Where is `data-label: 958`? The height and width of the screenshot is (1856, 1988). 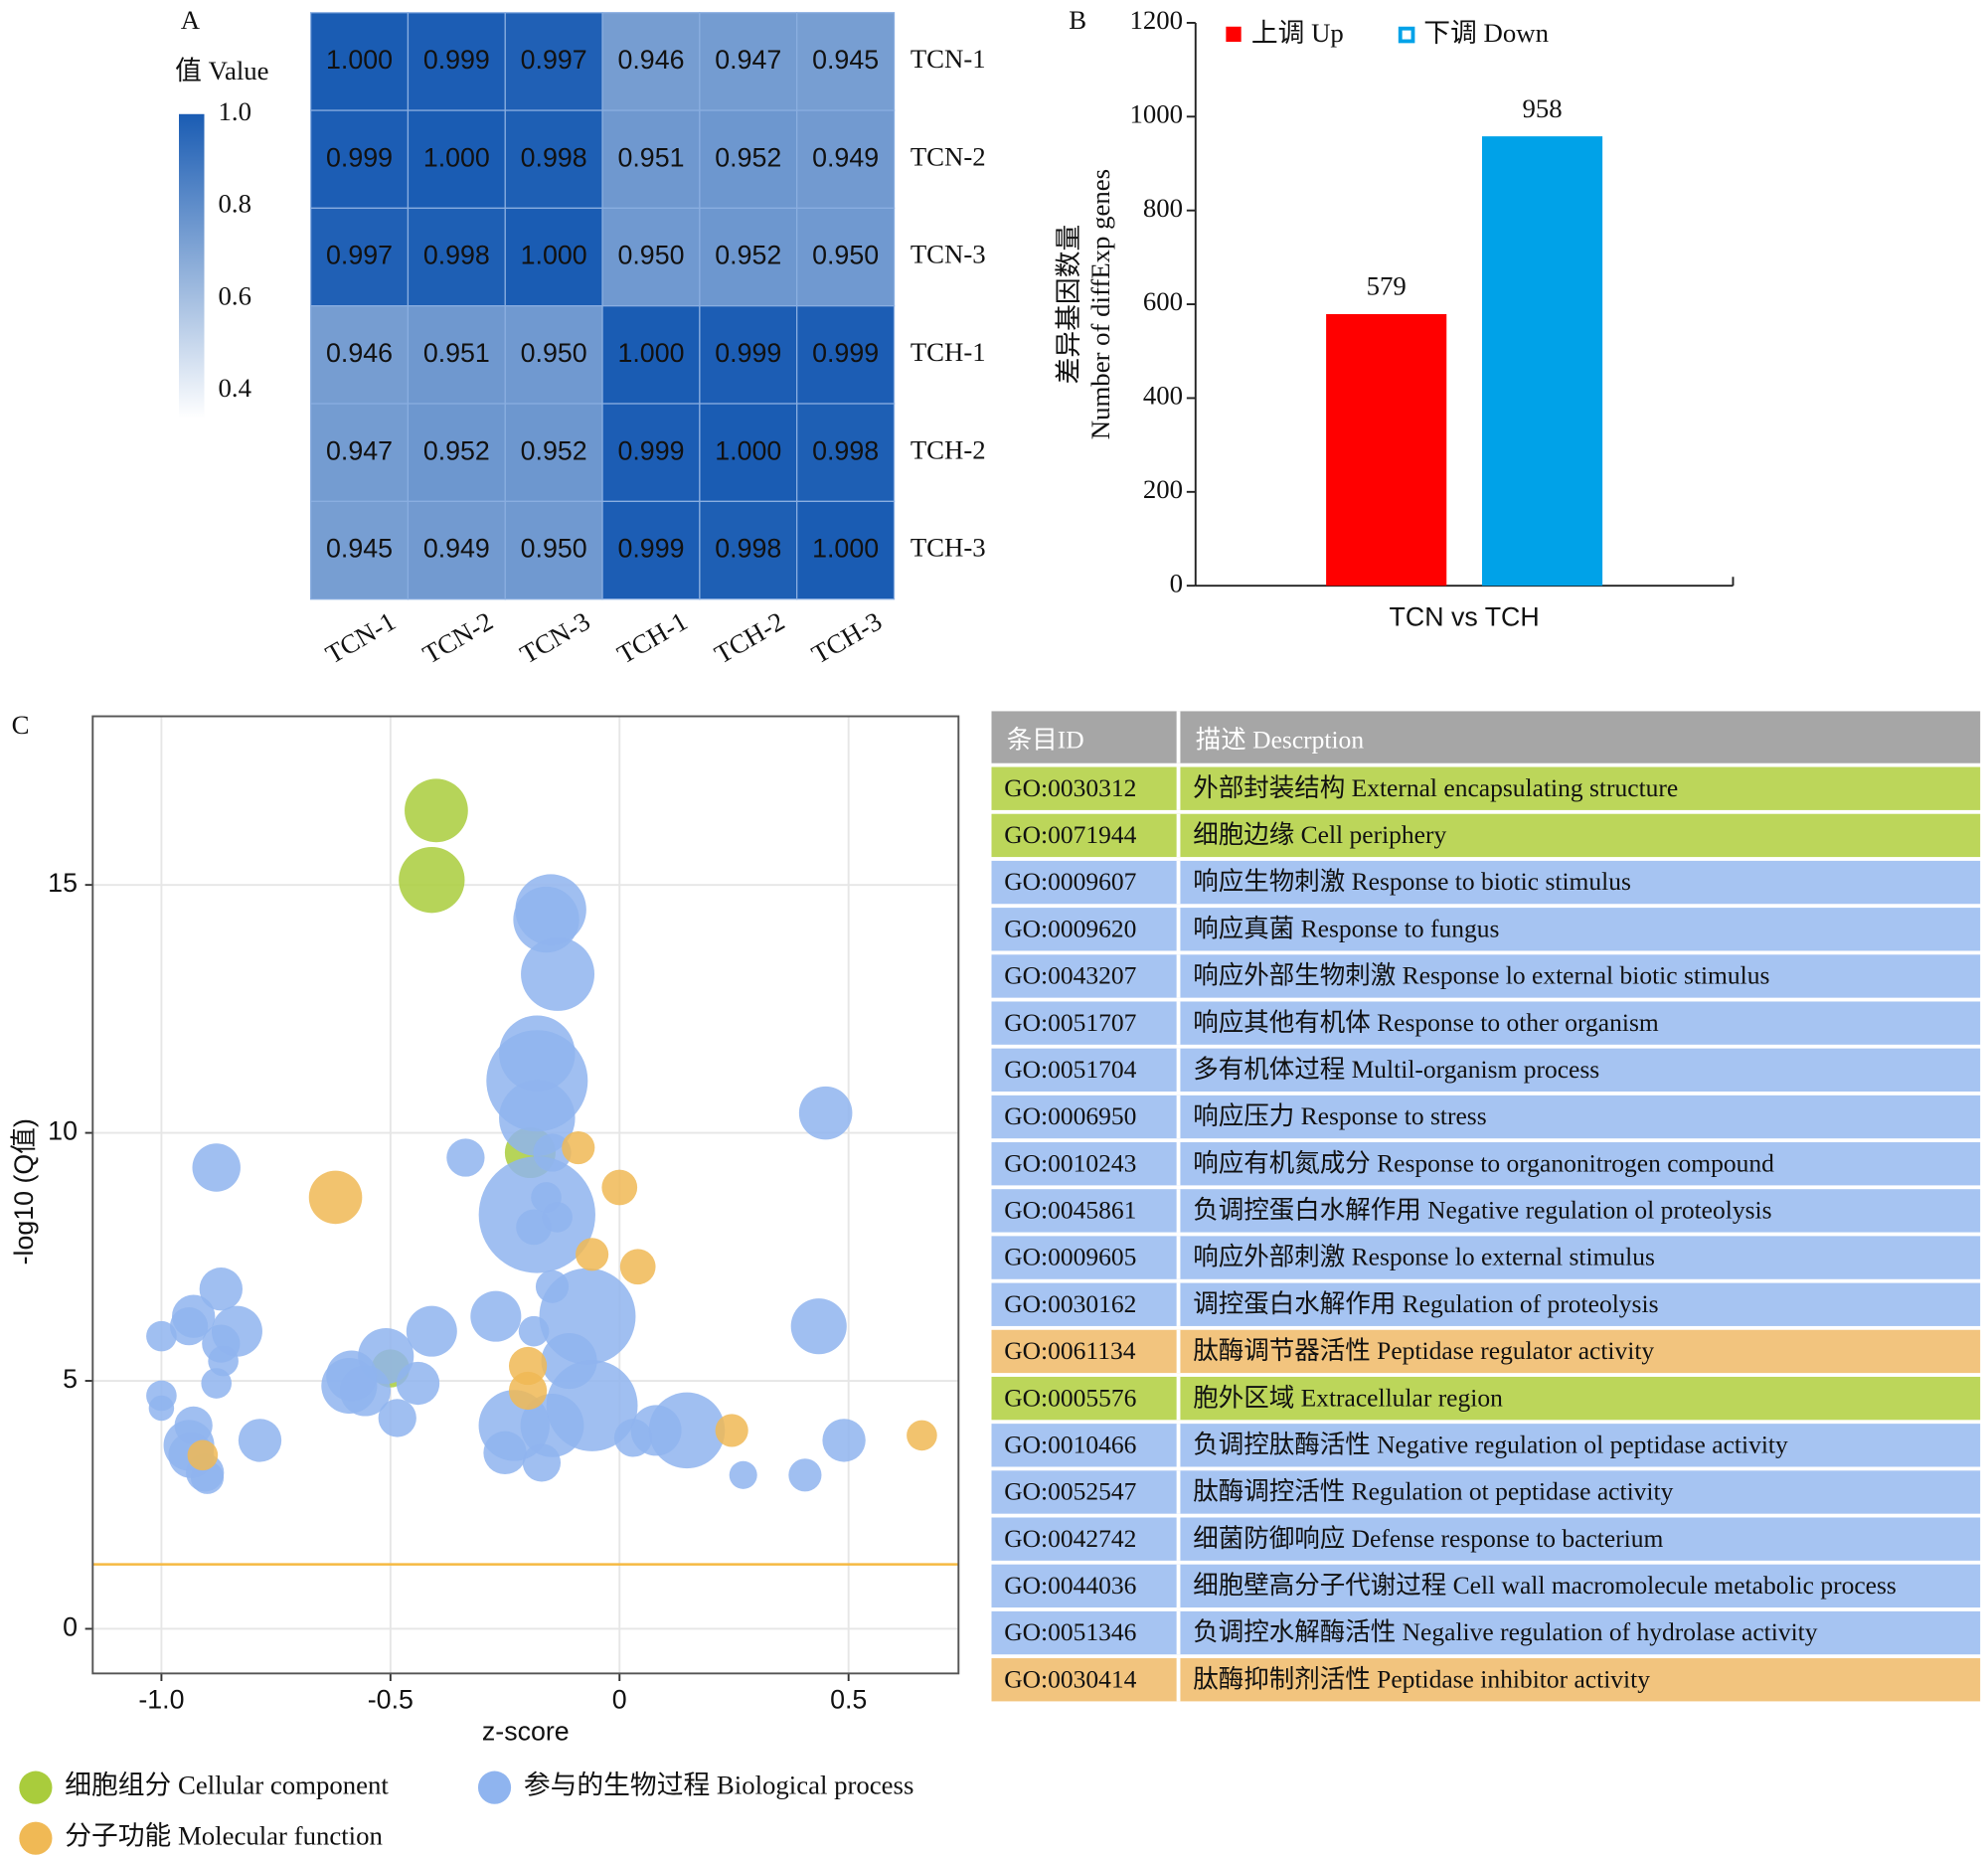 data-label: 958 is located at coordinates (1542, 108).